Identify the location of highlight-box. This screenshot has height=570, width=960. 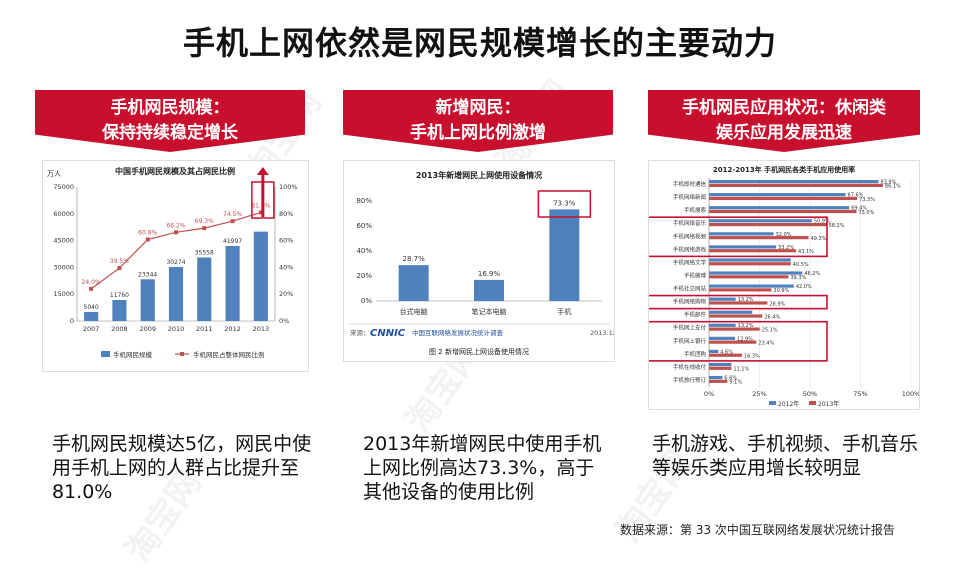
(564, 204).